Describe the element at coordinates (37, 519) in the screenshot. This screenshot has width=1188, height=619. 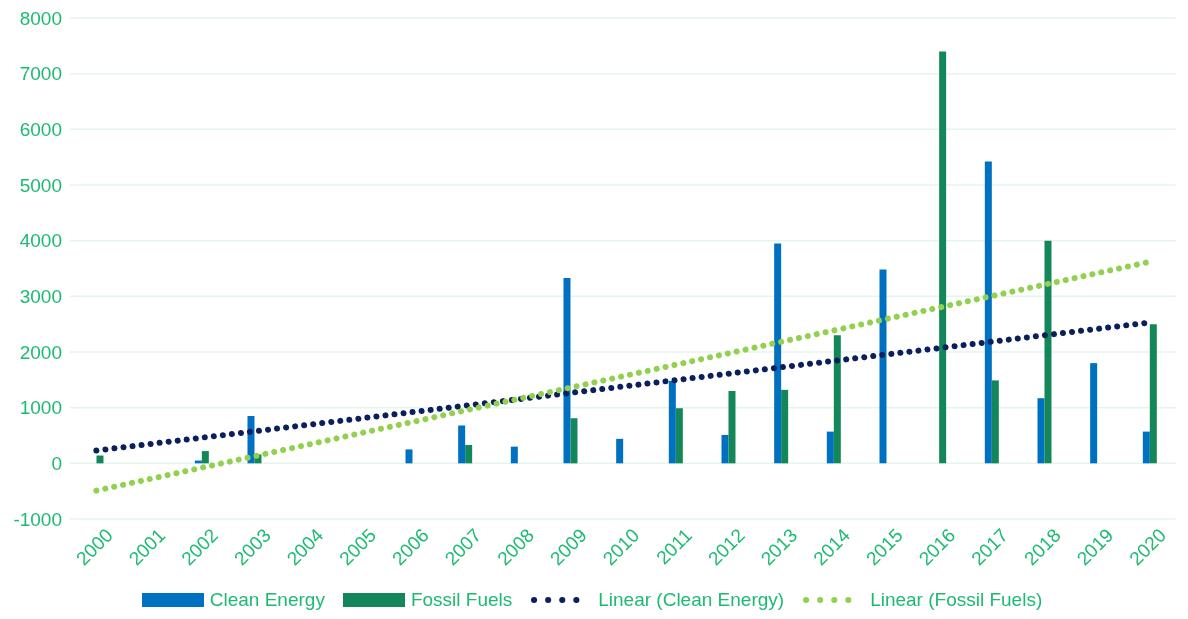
I see `y-tick-label: -1000` at that location.